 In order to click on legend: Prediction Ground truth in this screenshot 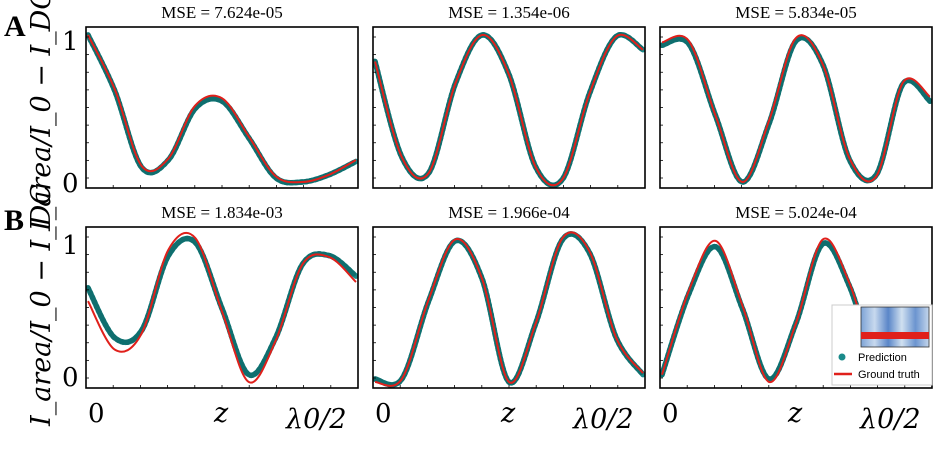, I will do `click(882, 345)`.